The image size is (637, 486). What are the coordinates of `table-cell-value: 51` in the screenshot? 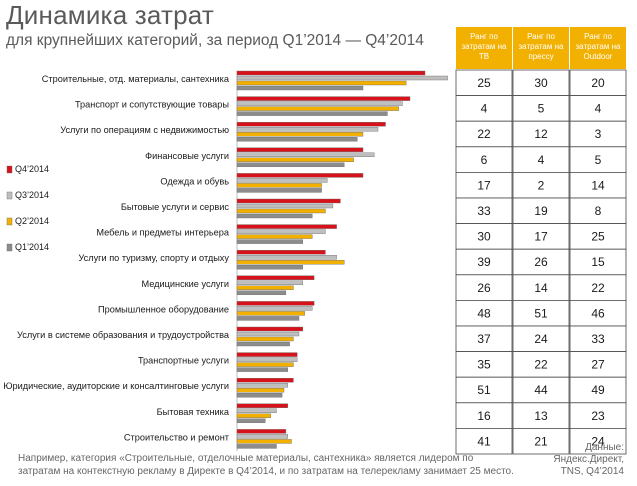 It's located at (484, 390).